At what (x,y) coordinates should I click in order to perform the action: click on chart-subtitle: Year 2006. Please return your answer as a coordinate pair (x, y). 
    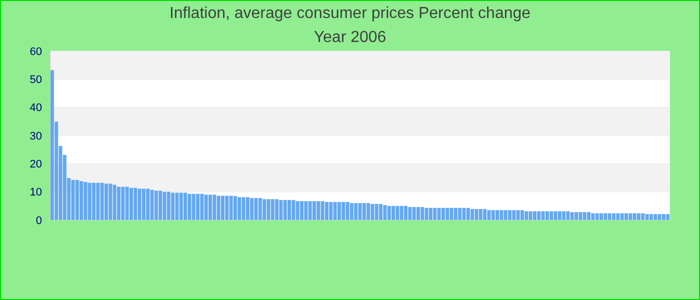
    Looking at the image, I should click on (350, 37).